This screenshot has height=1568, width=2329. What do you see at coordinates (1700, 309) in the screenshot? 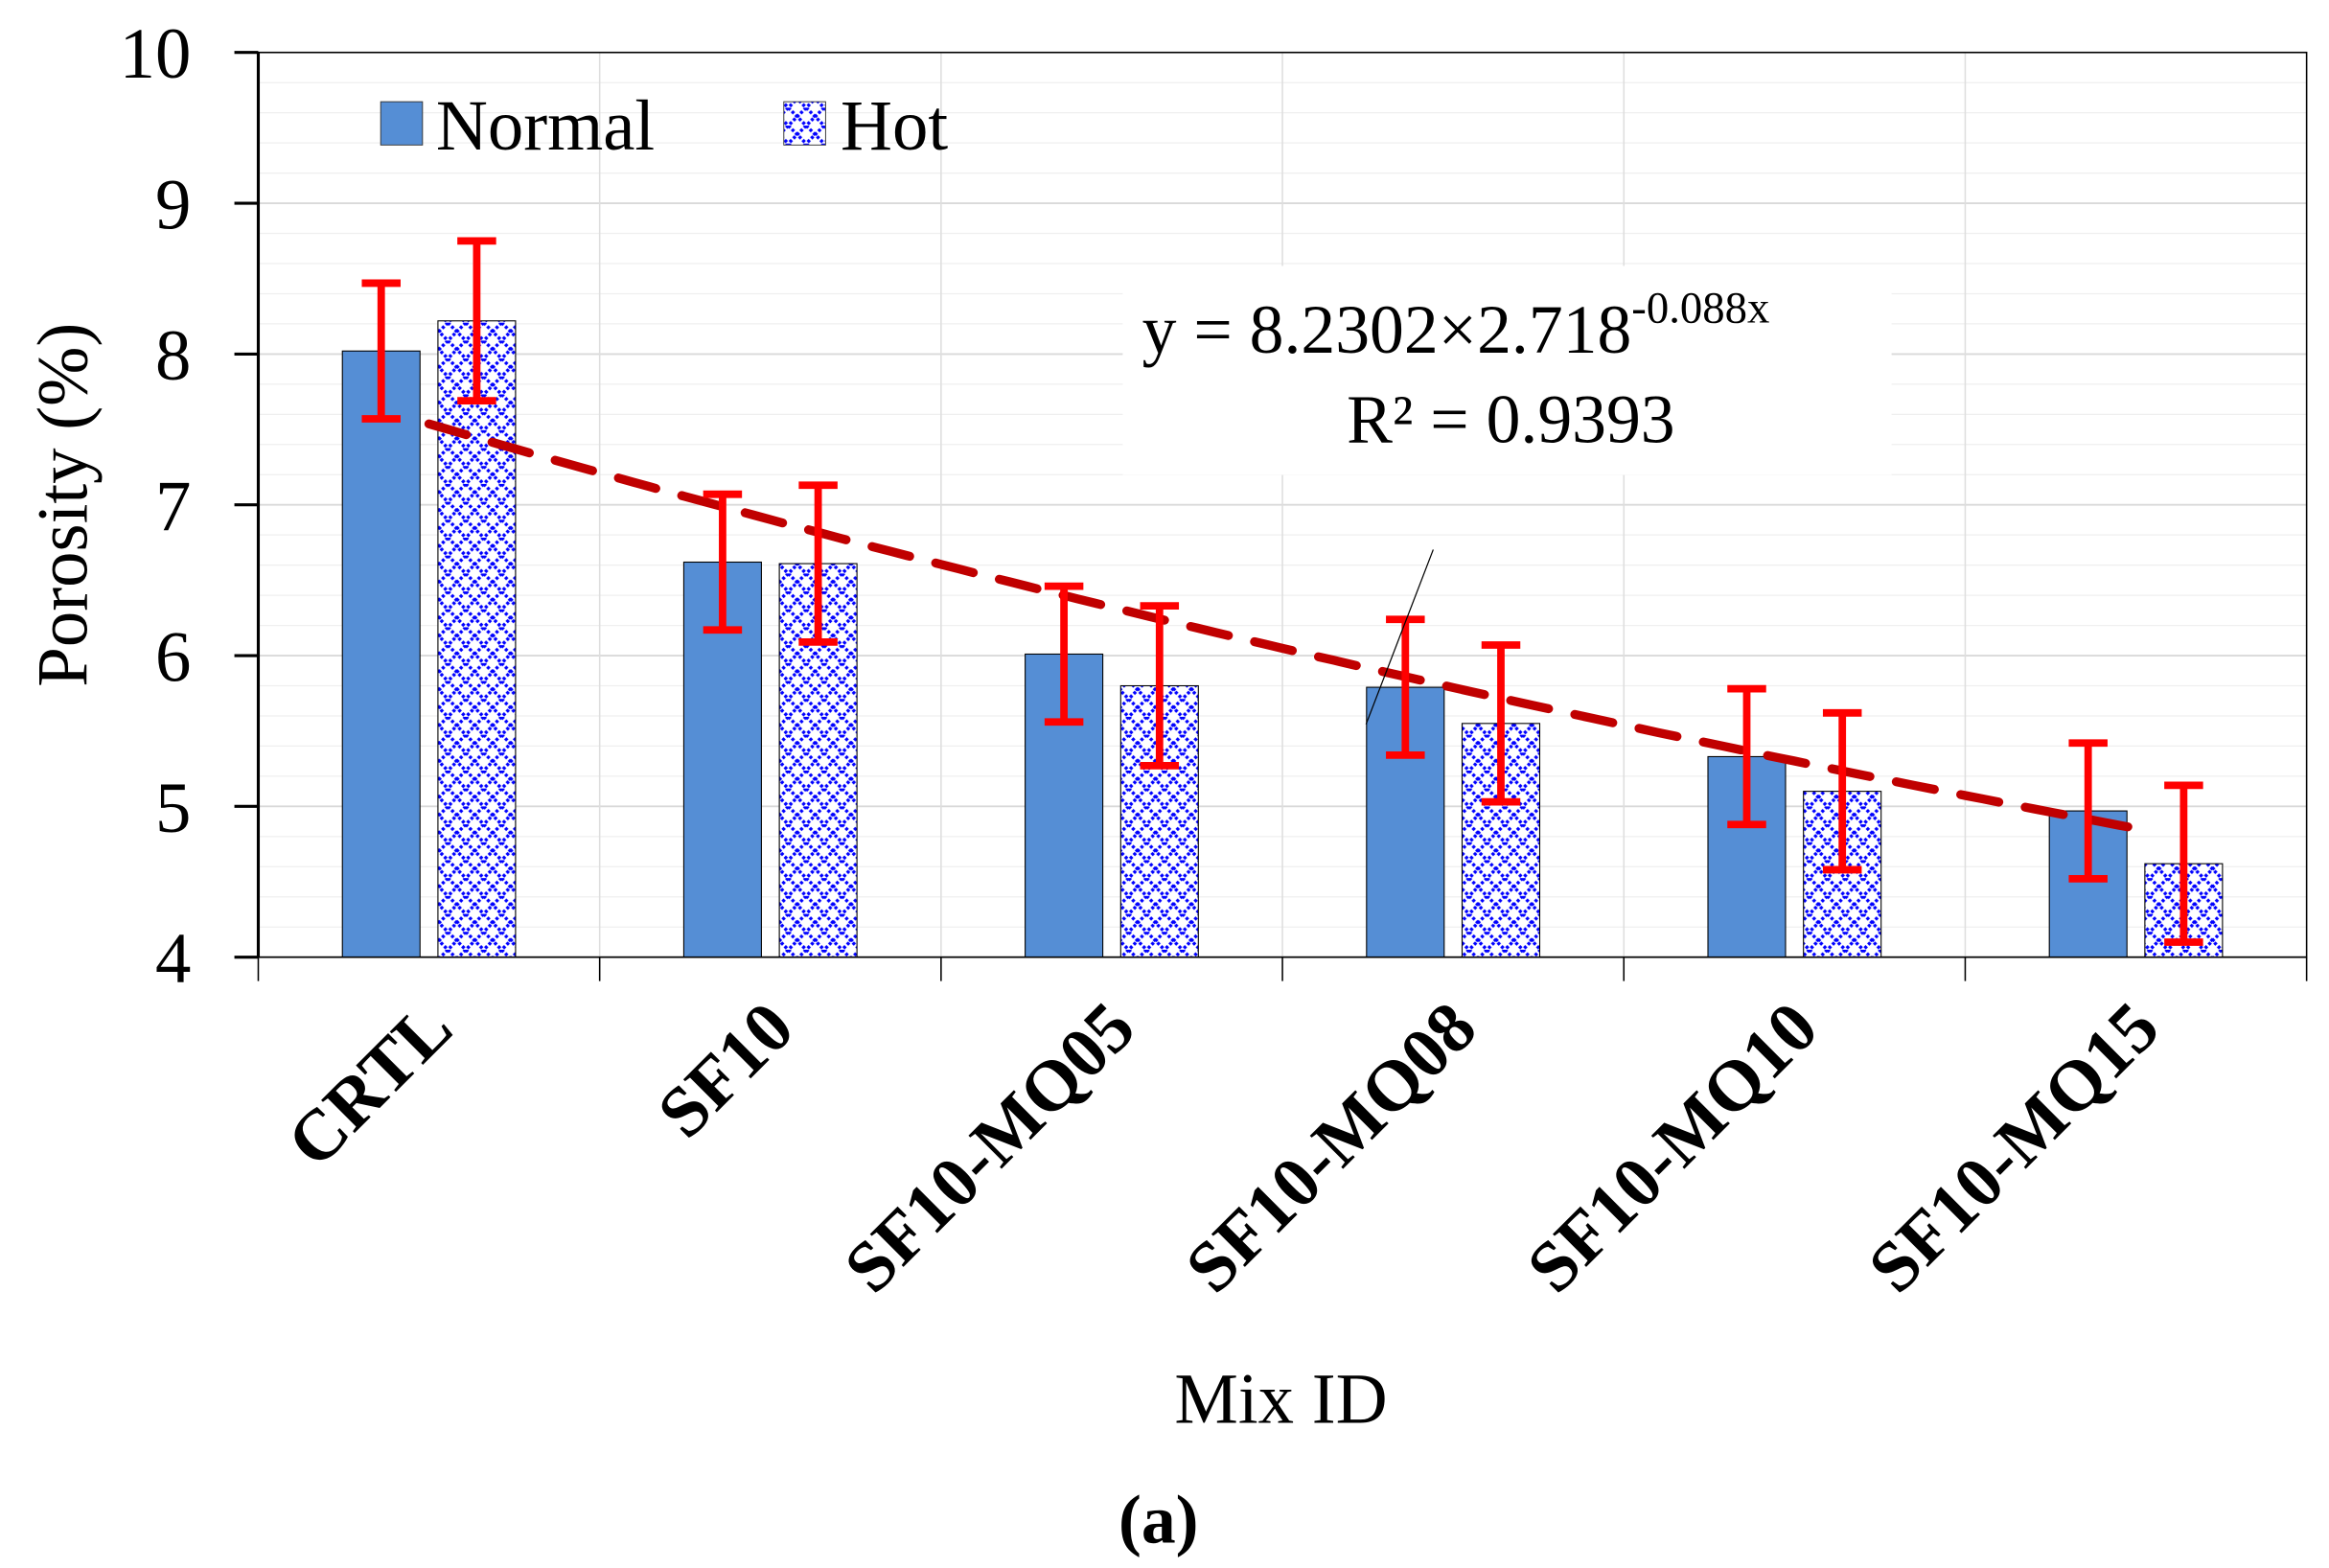
I see `equation-exponent: -0.088x` at bounding box center [1700, 309].